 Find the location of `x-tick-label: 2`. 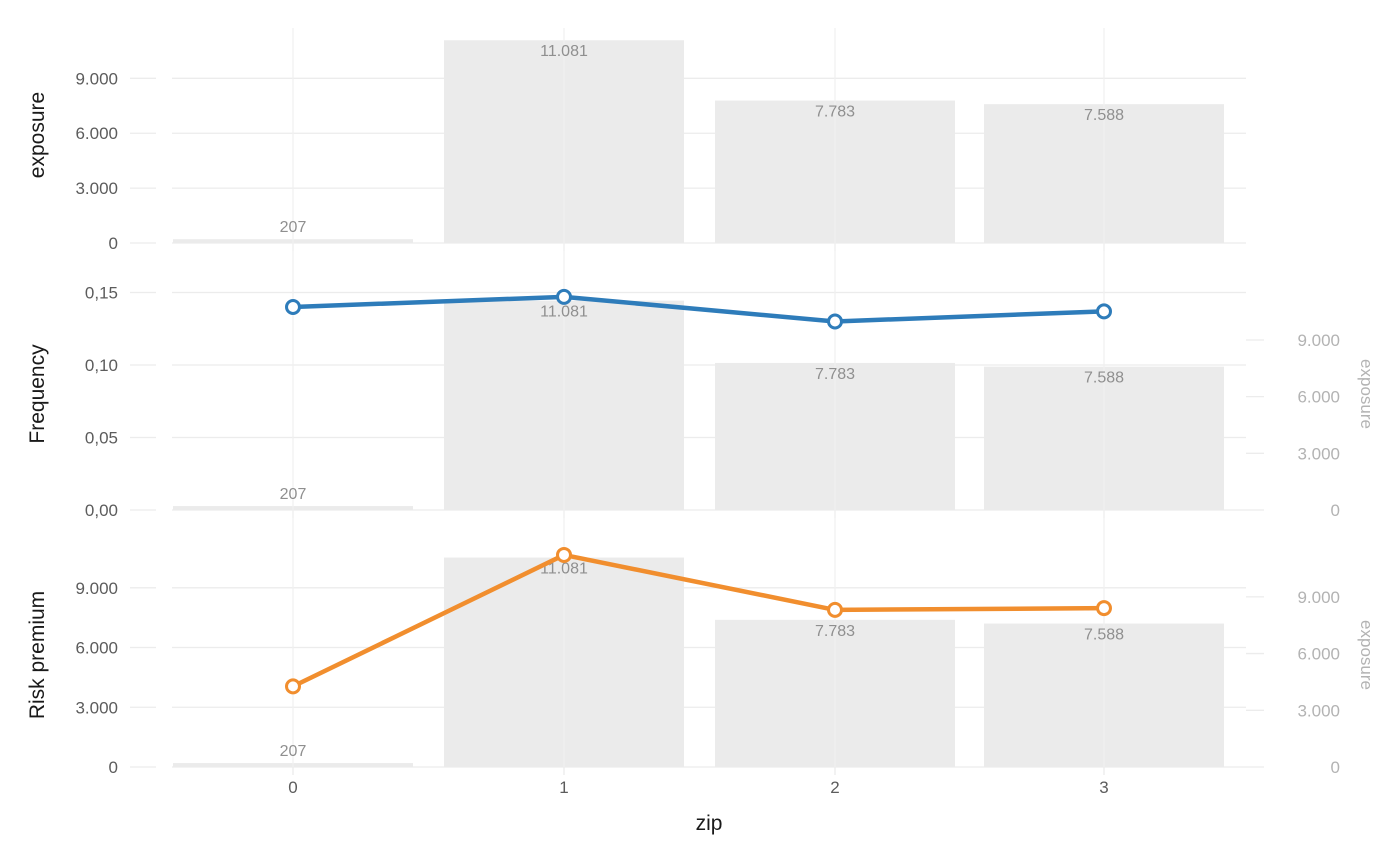

x-tick-label: 2 is located at coordinates (834, 787).